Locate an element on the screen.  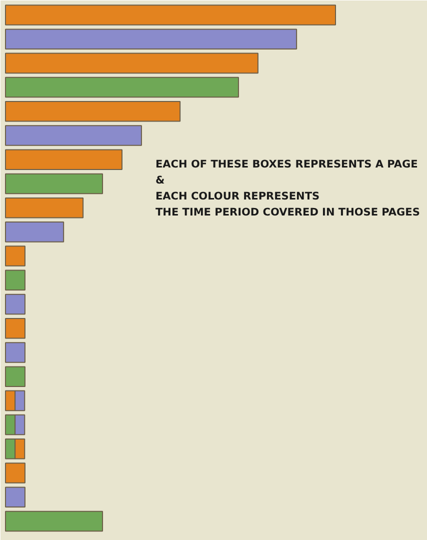
annotation: & is located at coordinates (160, 180).